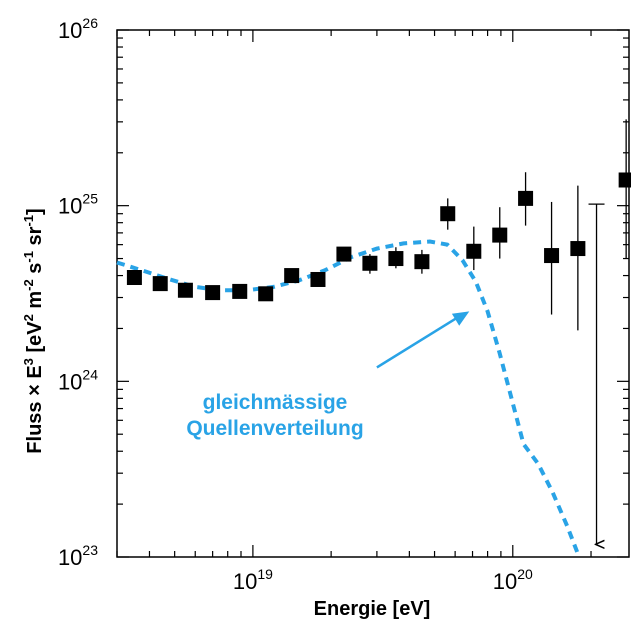 The width and height of the screenshot is (631, 628). Describe the element at coordinates (78, 29) in the screenshot. I see `y-tick-label: 1026` at that location.